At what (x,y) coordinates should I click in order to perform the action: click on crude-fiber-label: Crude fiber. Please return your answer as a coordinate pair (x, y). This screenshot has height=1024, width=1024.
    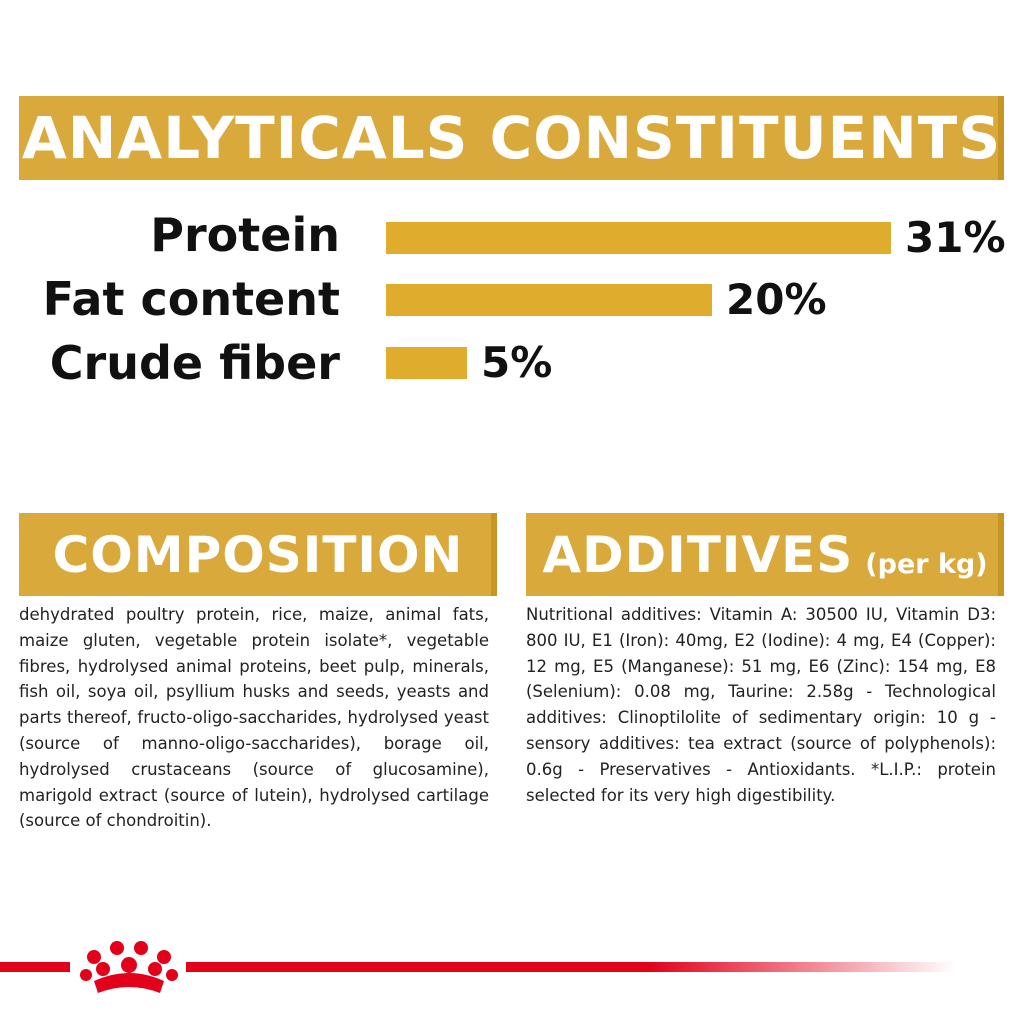
    Looking at the image, I should click on (194, 363).